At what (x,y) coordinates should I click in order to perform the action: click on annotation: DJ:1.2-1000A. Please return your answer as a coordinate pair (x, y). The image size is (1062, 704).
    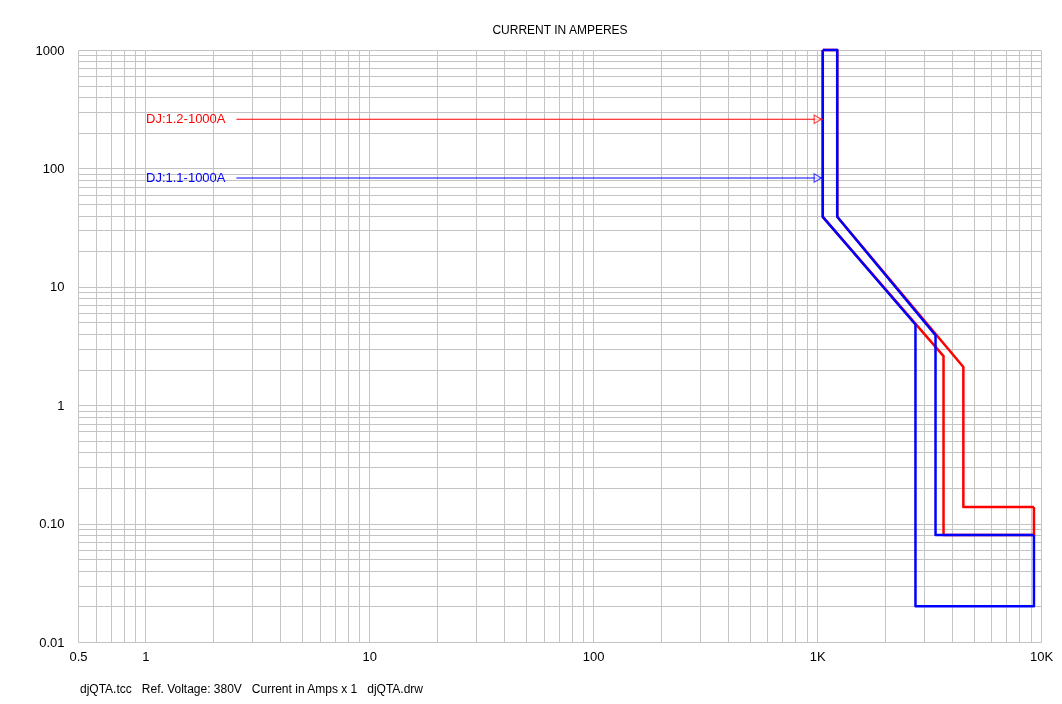
    Looking at the image, I should click on (186, 119).